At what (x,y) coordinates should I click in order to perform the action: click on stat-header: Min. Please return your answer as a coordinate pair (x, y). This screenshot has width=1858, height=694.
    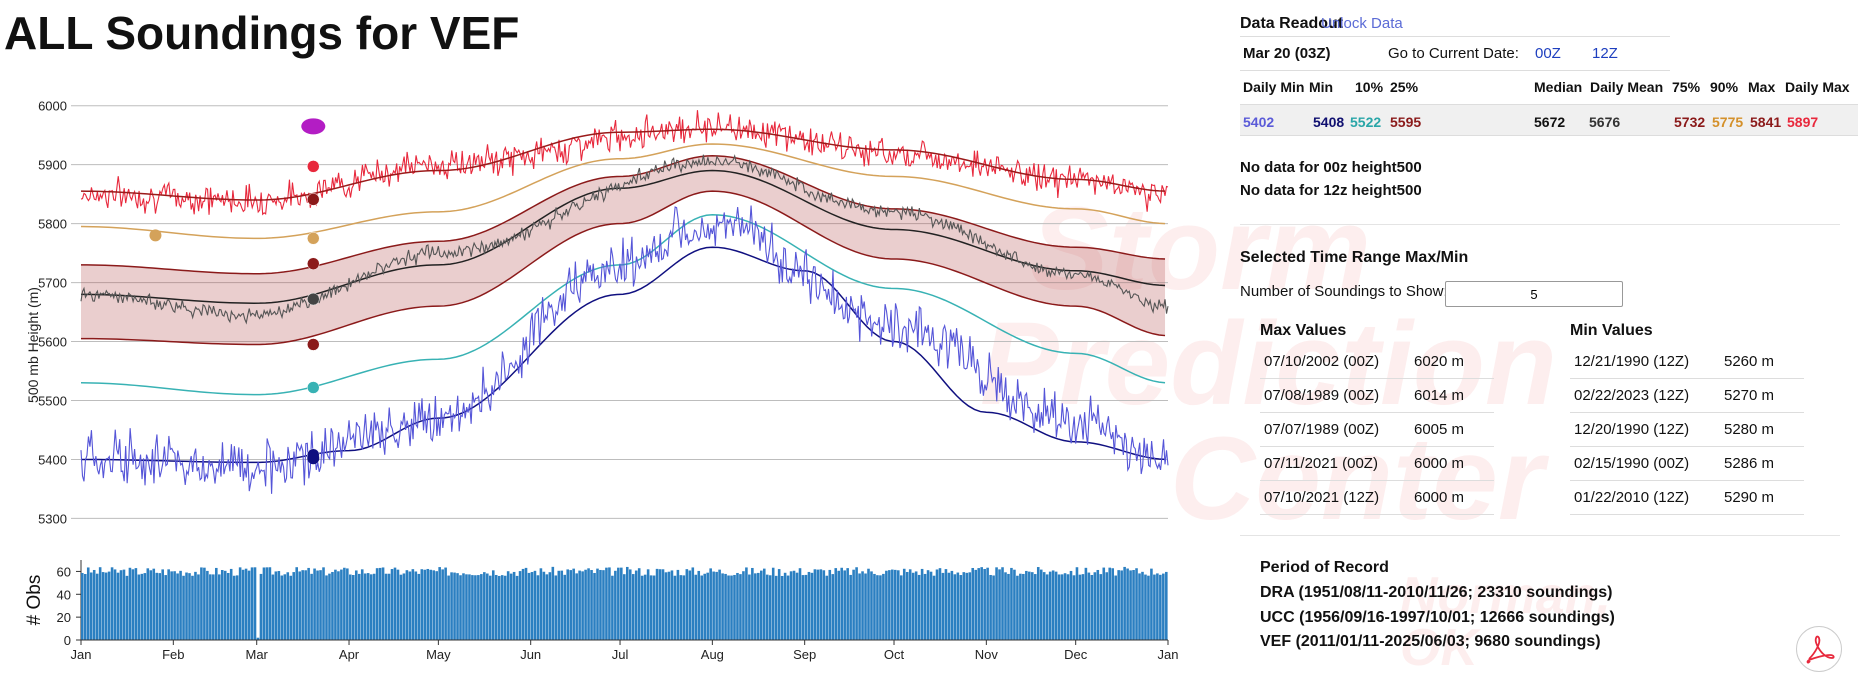
    Looking at the image, I should click on (1321, 87).